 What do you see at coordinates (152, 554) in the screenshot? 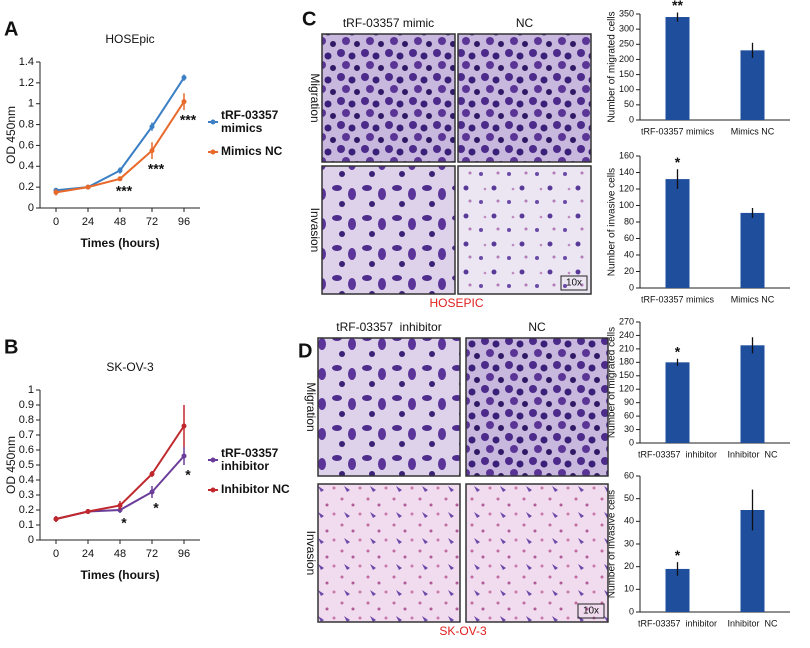
I see `x-tick-label: 72` at bounding box center [152, 554].